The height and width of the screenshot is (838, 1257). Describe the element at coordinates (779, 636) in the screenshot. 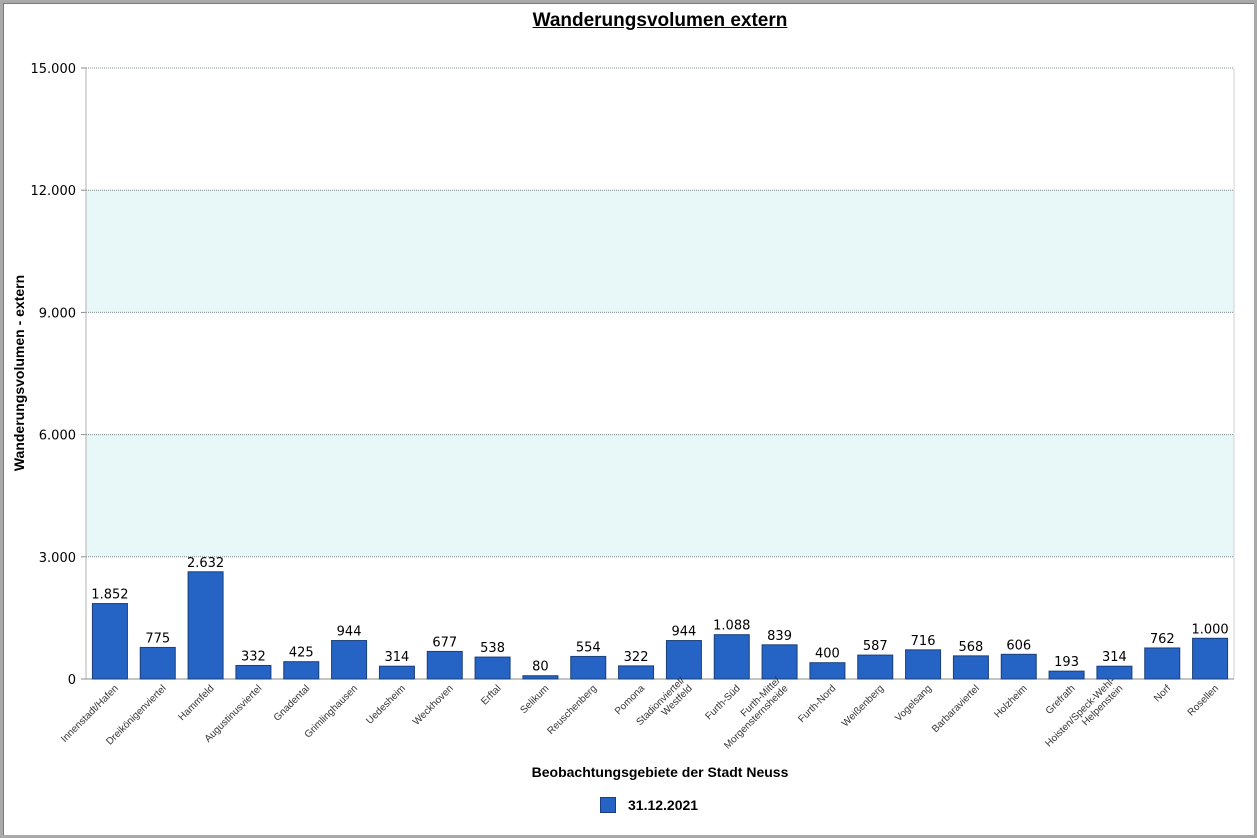

I see `bar-value-label-14: 839` at that location.